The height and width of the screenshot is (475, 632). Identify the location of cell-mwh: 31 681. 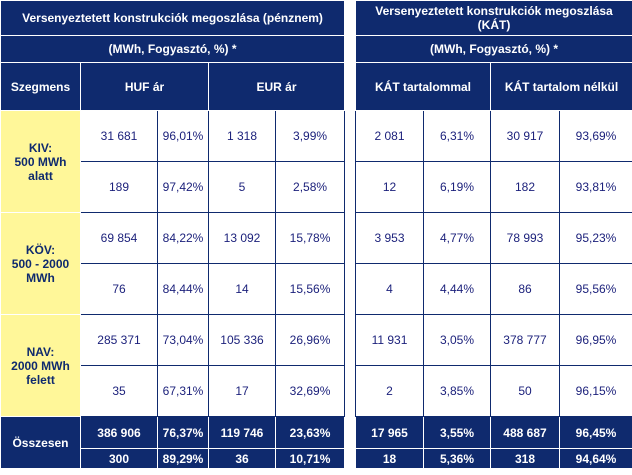
(119, 136).